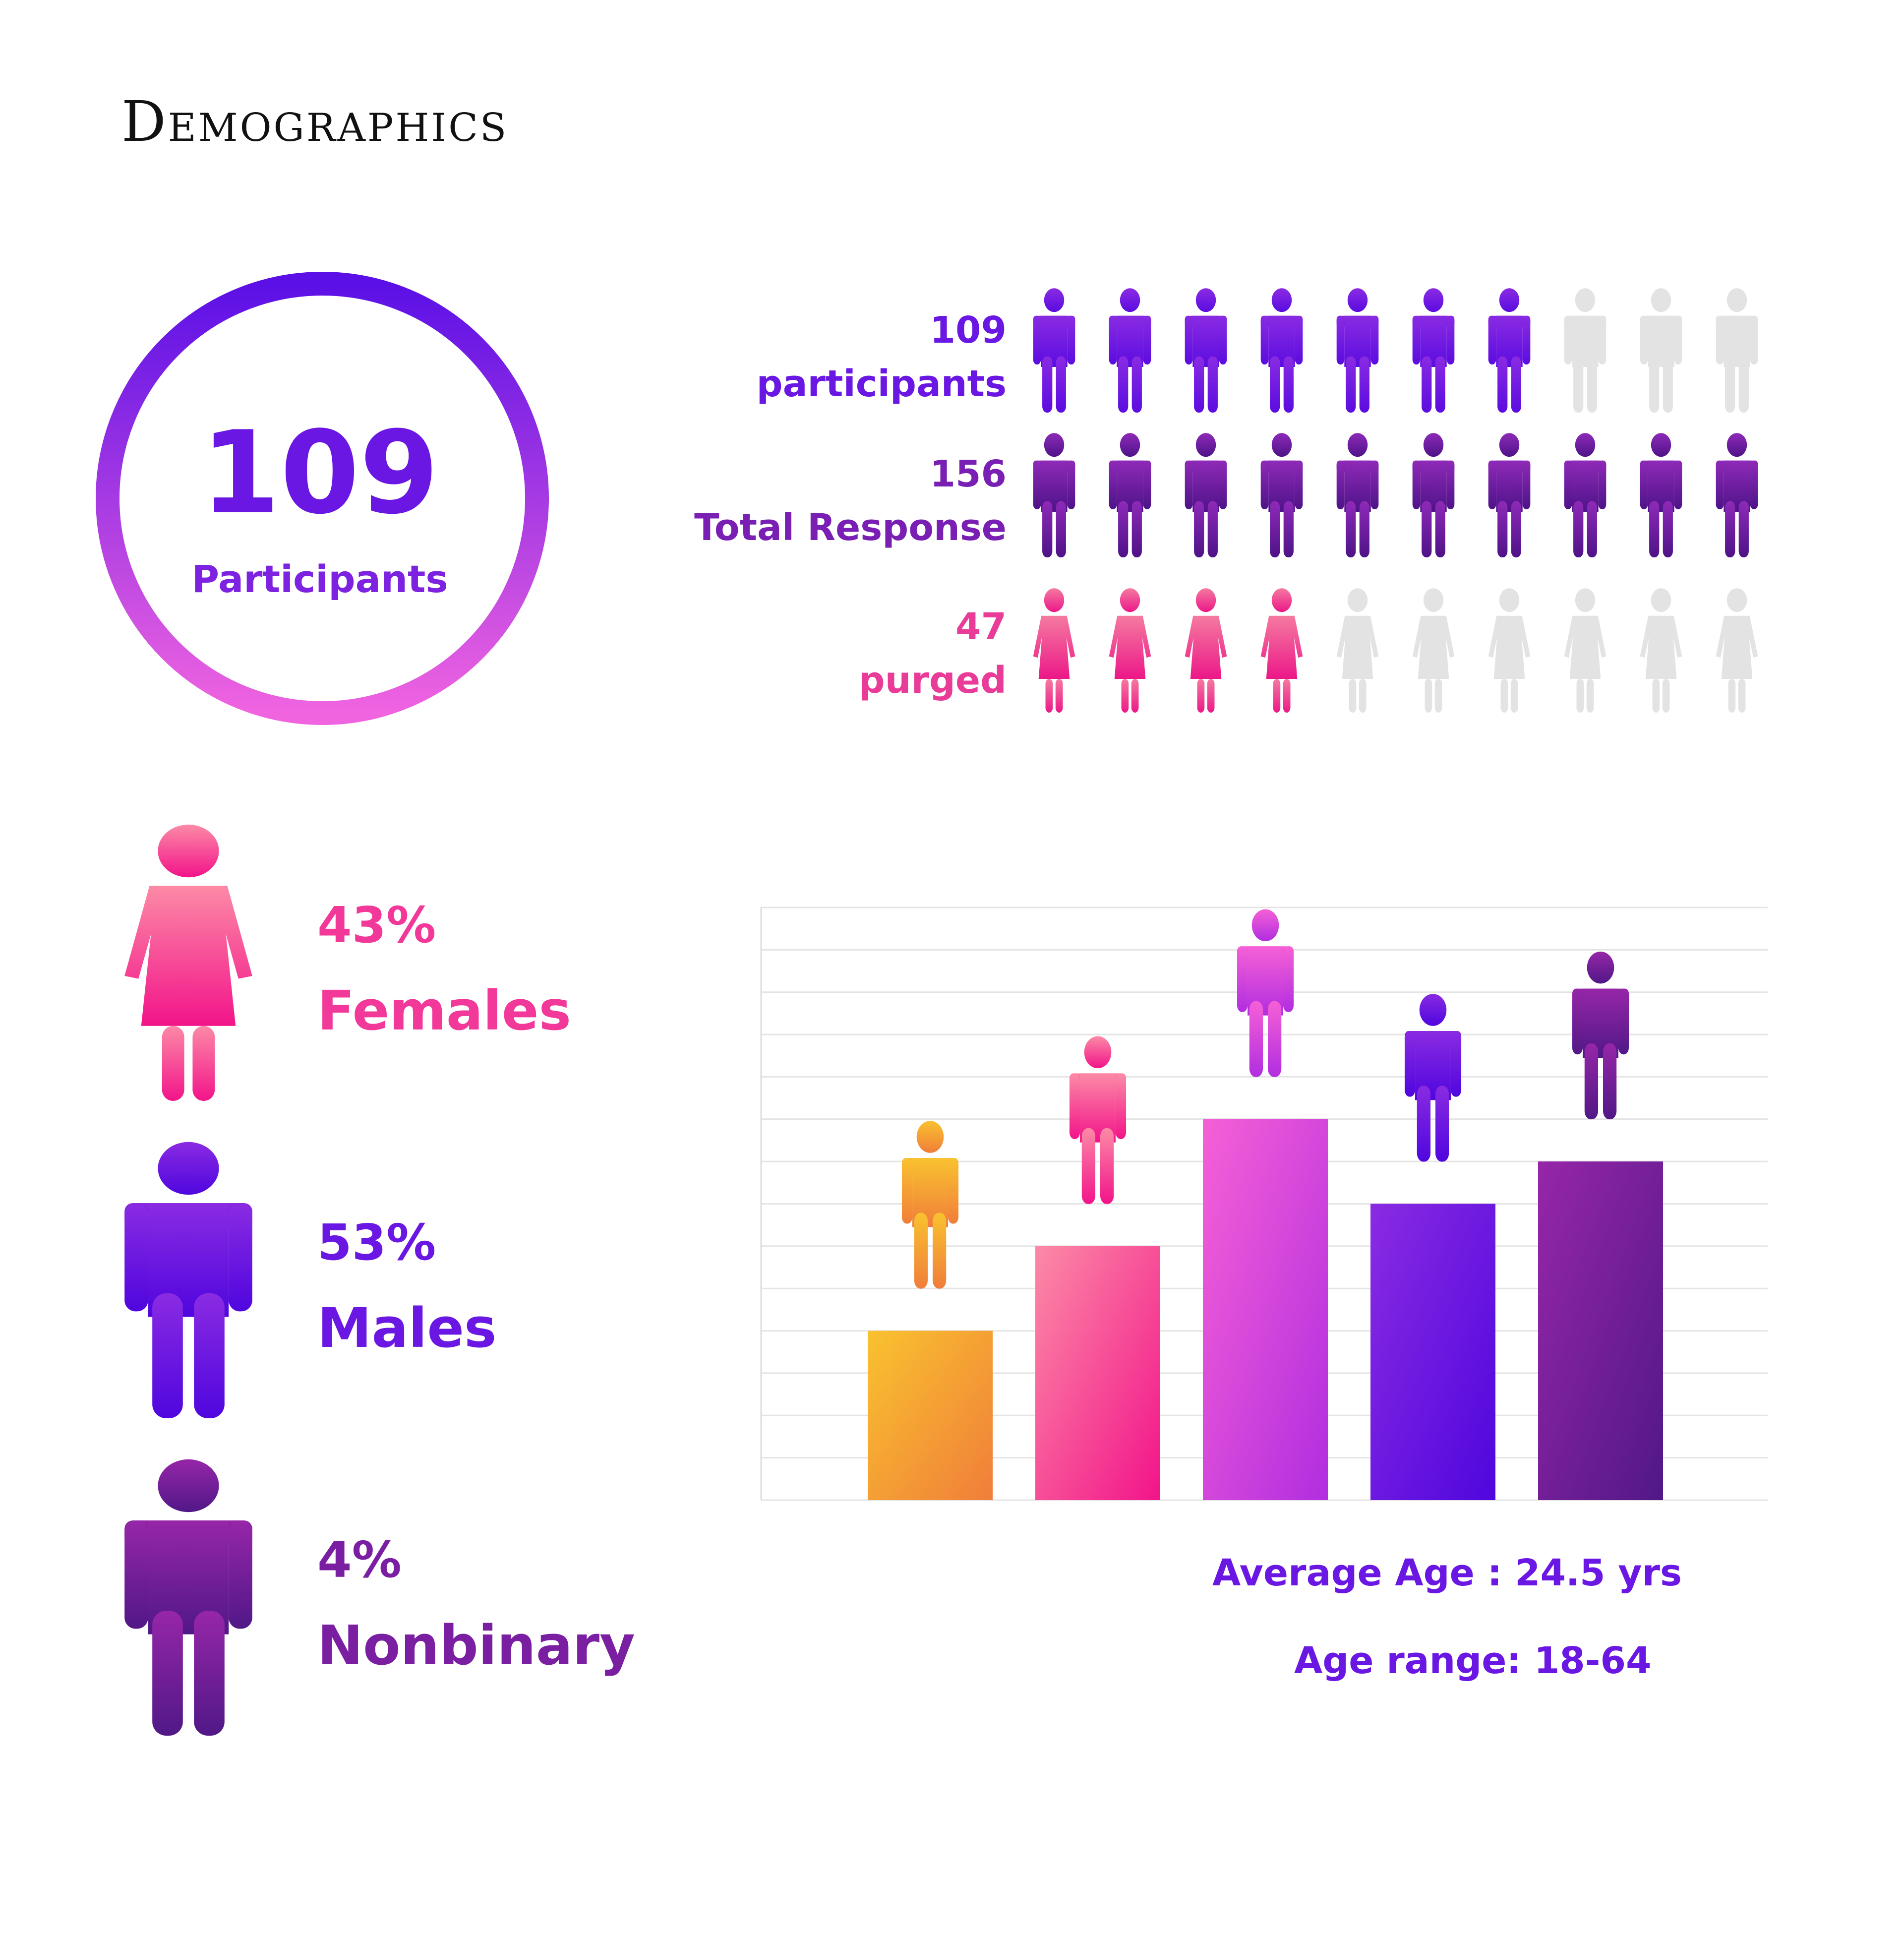 The image size is (1904, 1936). I want to click on gender-nonbinary: 4% Nonbinary, so click(476, 1604).